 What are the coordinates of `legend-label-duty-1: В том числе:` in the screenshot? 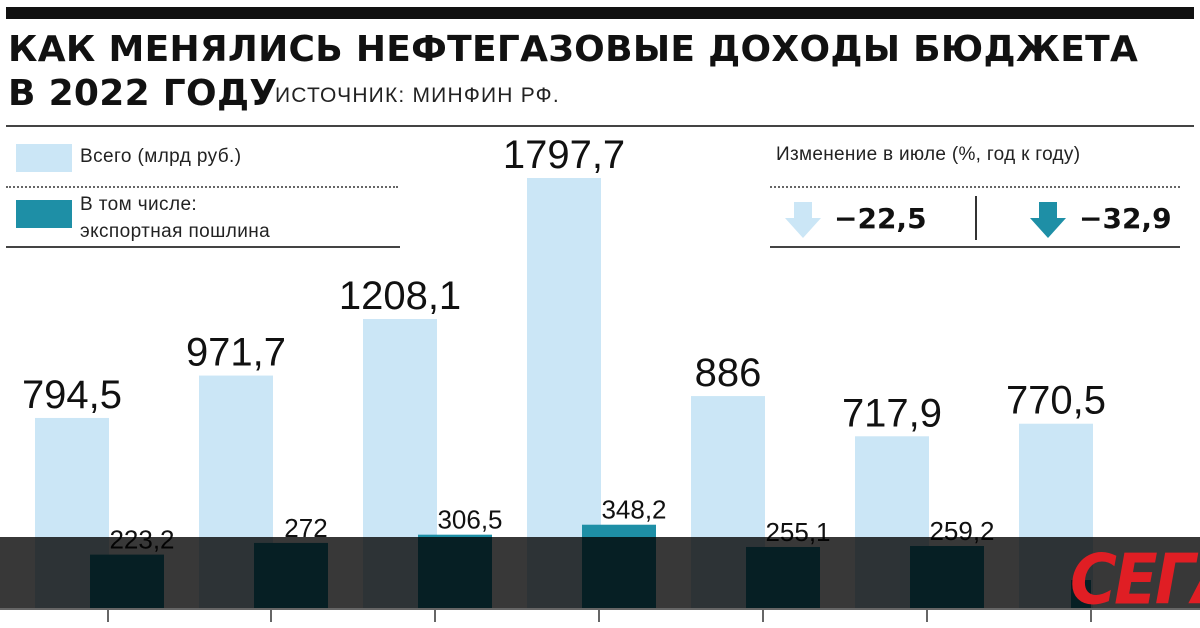 It's located at (139, 204).